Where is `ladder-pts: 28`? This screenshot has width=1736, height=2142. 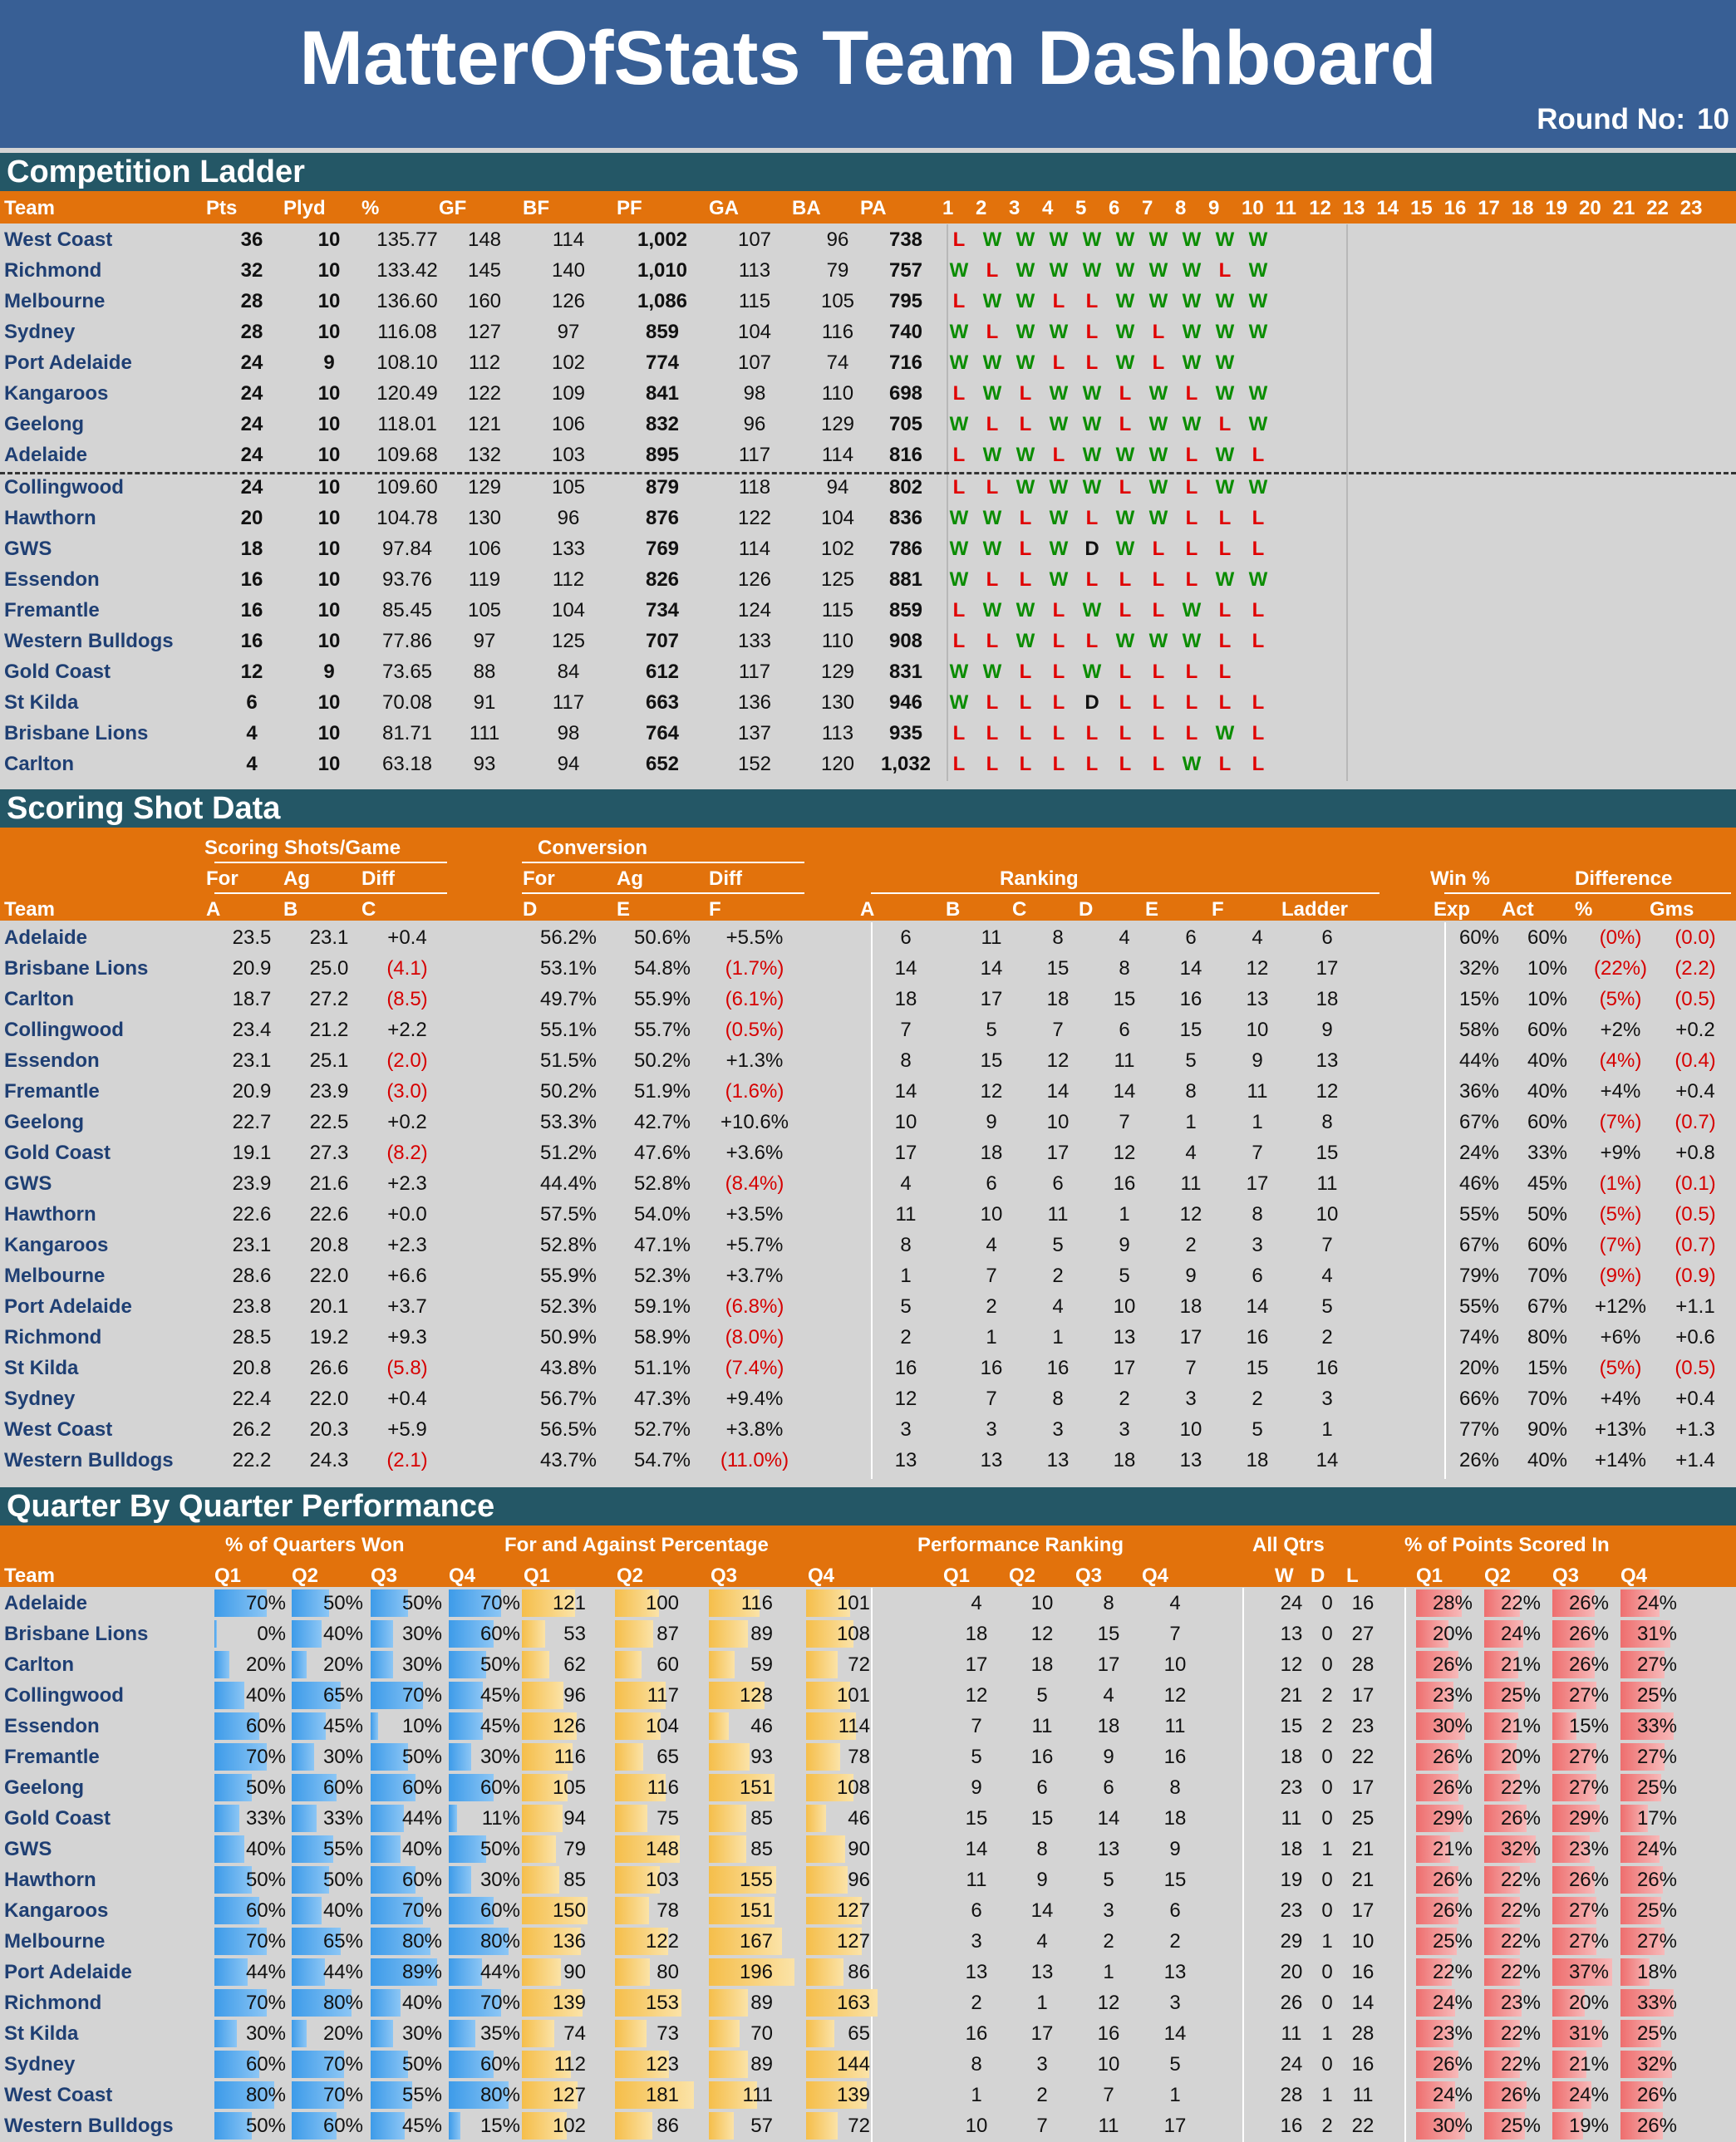 ladder-pts: 28 is located at coordinates (251, 301).